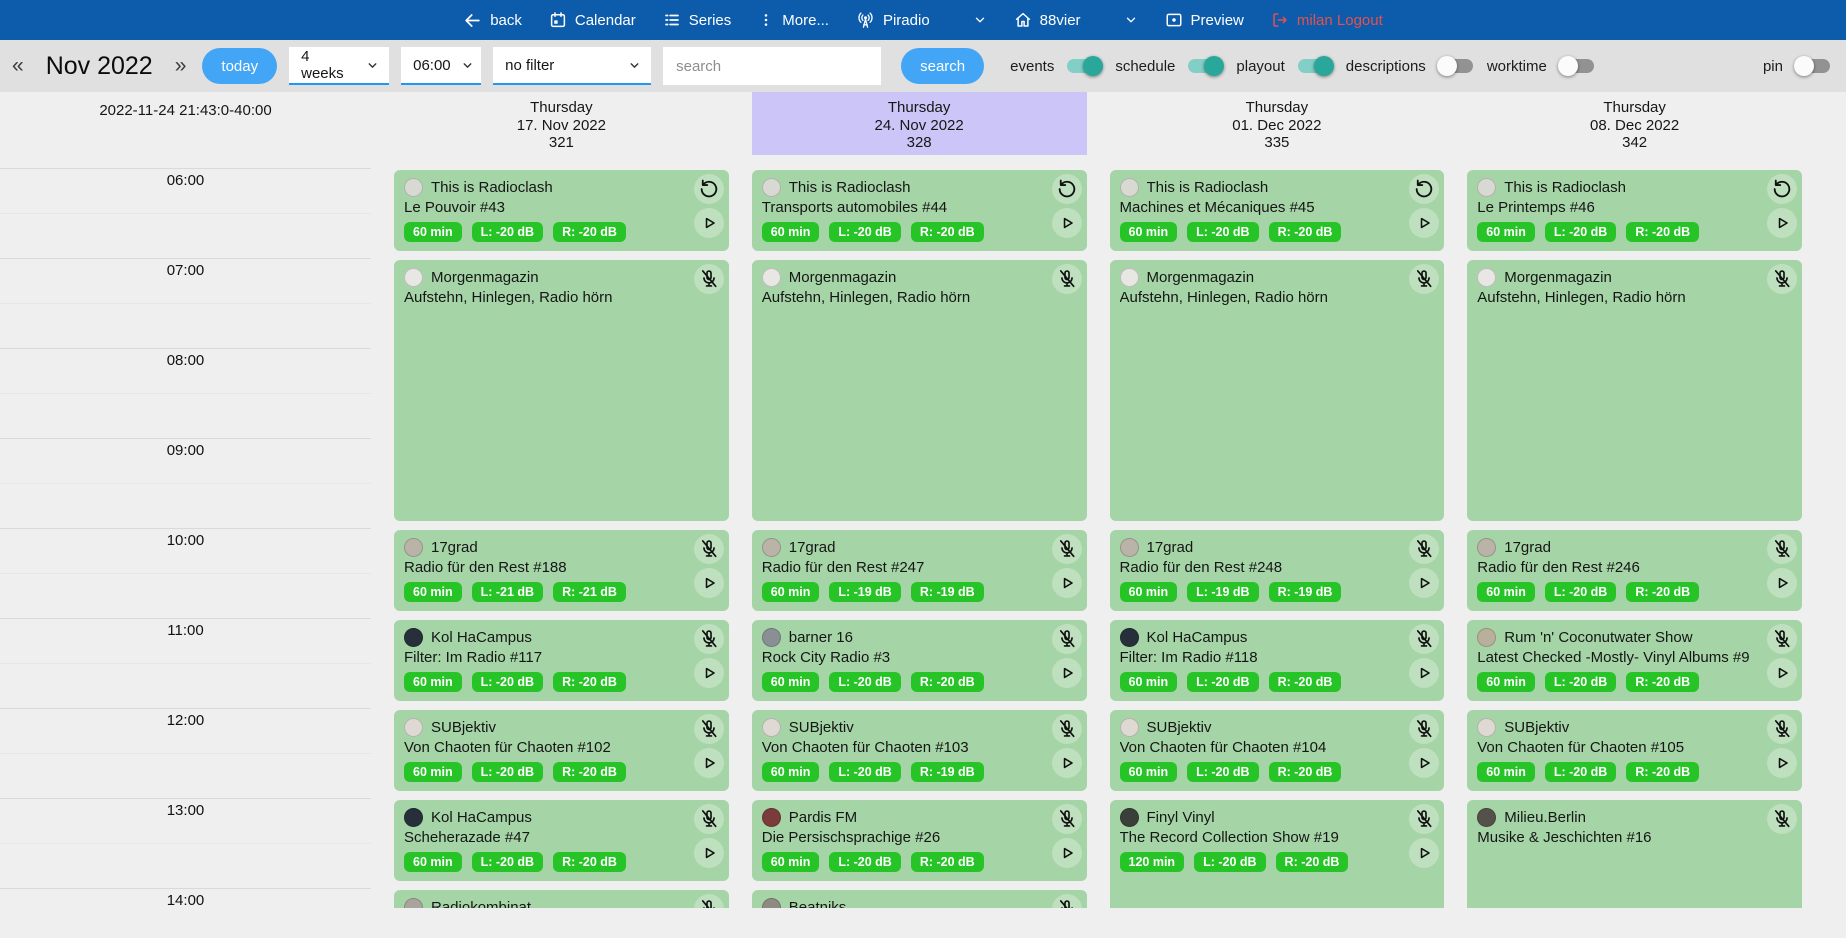 This screenshot has width=1846, height=938. I want to click on event-card: Beatniks, so click(919, 899).